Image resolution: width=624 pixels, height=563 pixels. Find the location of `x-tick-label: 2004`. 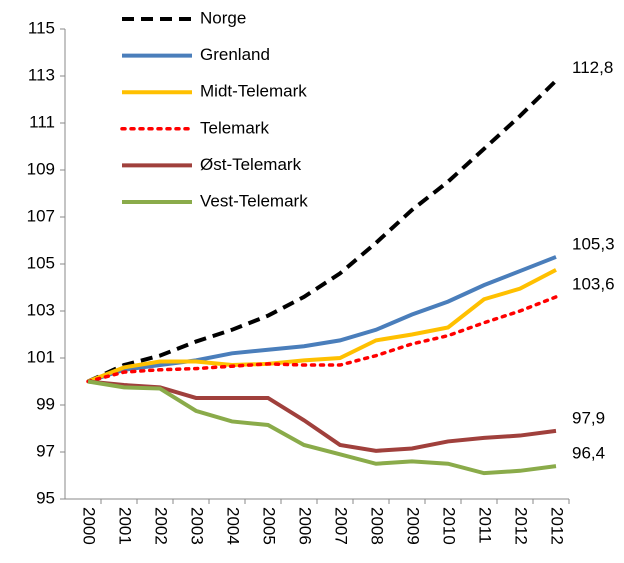

x-tick-label: 2004 is located at coordinates (233, 526).